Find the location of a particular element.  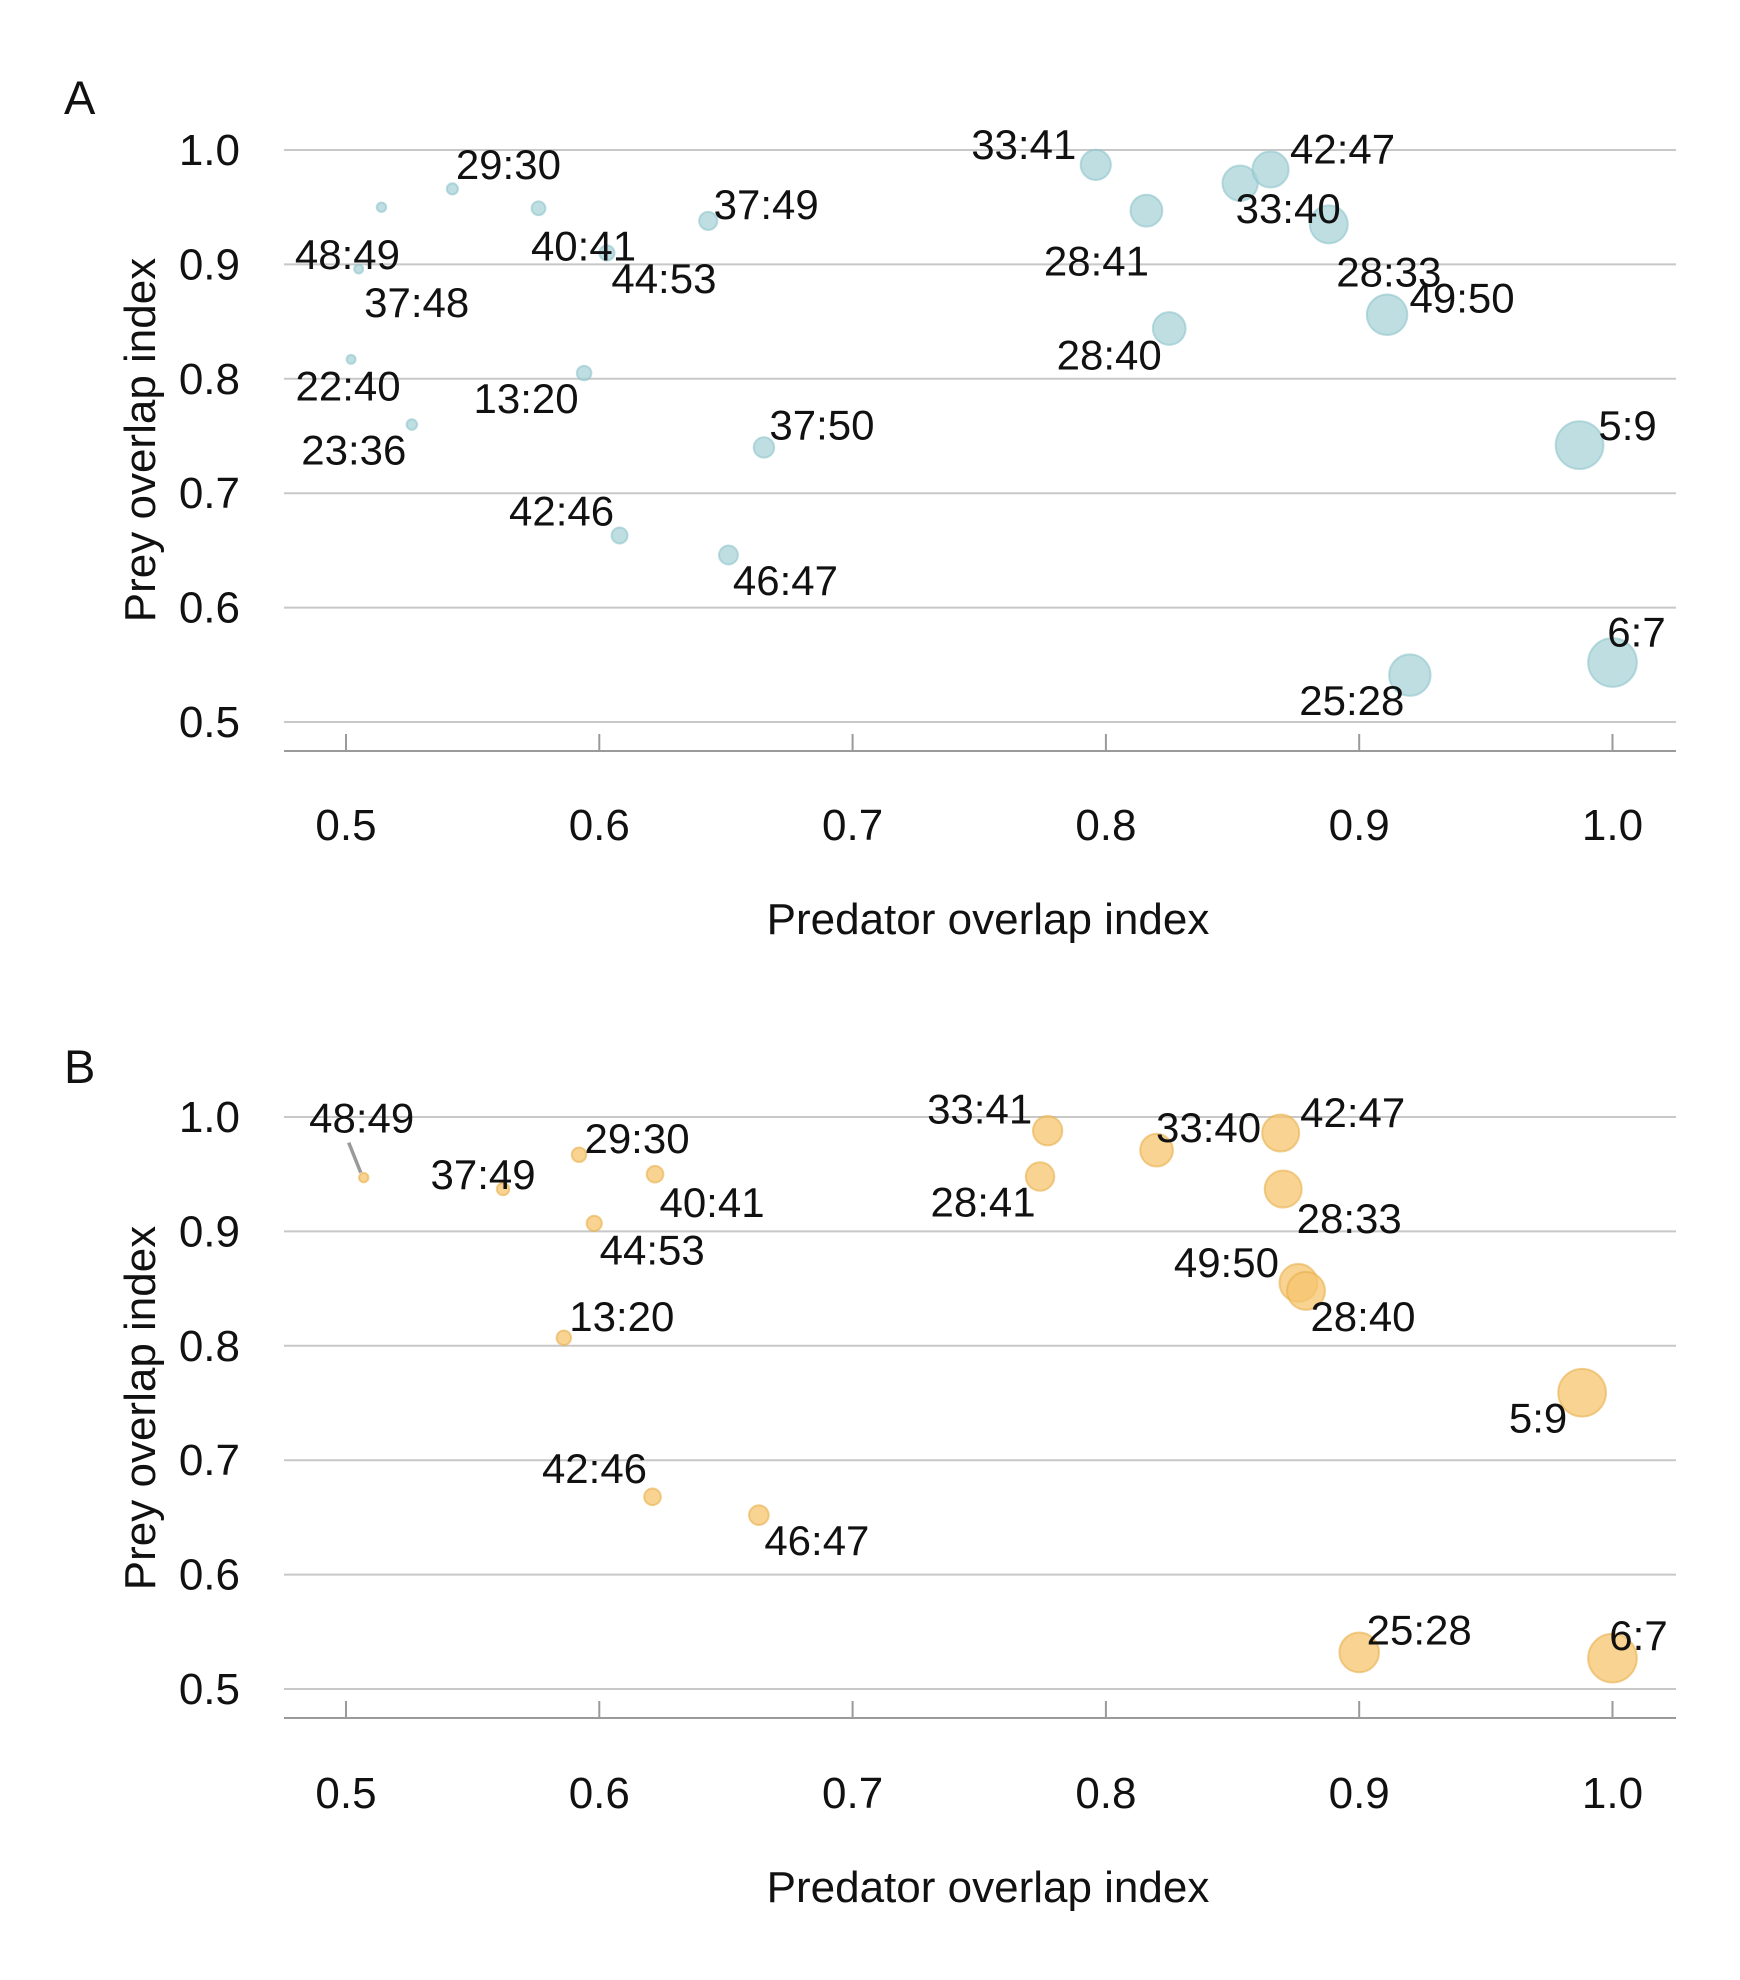

point-label-22-40: 22:40 is located at coordinates (348, 385).